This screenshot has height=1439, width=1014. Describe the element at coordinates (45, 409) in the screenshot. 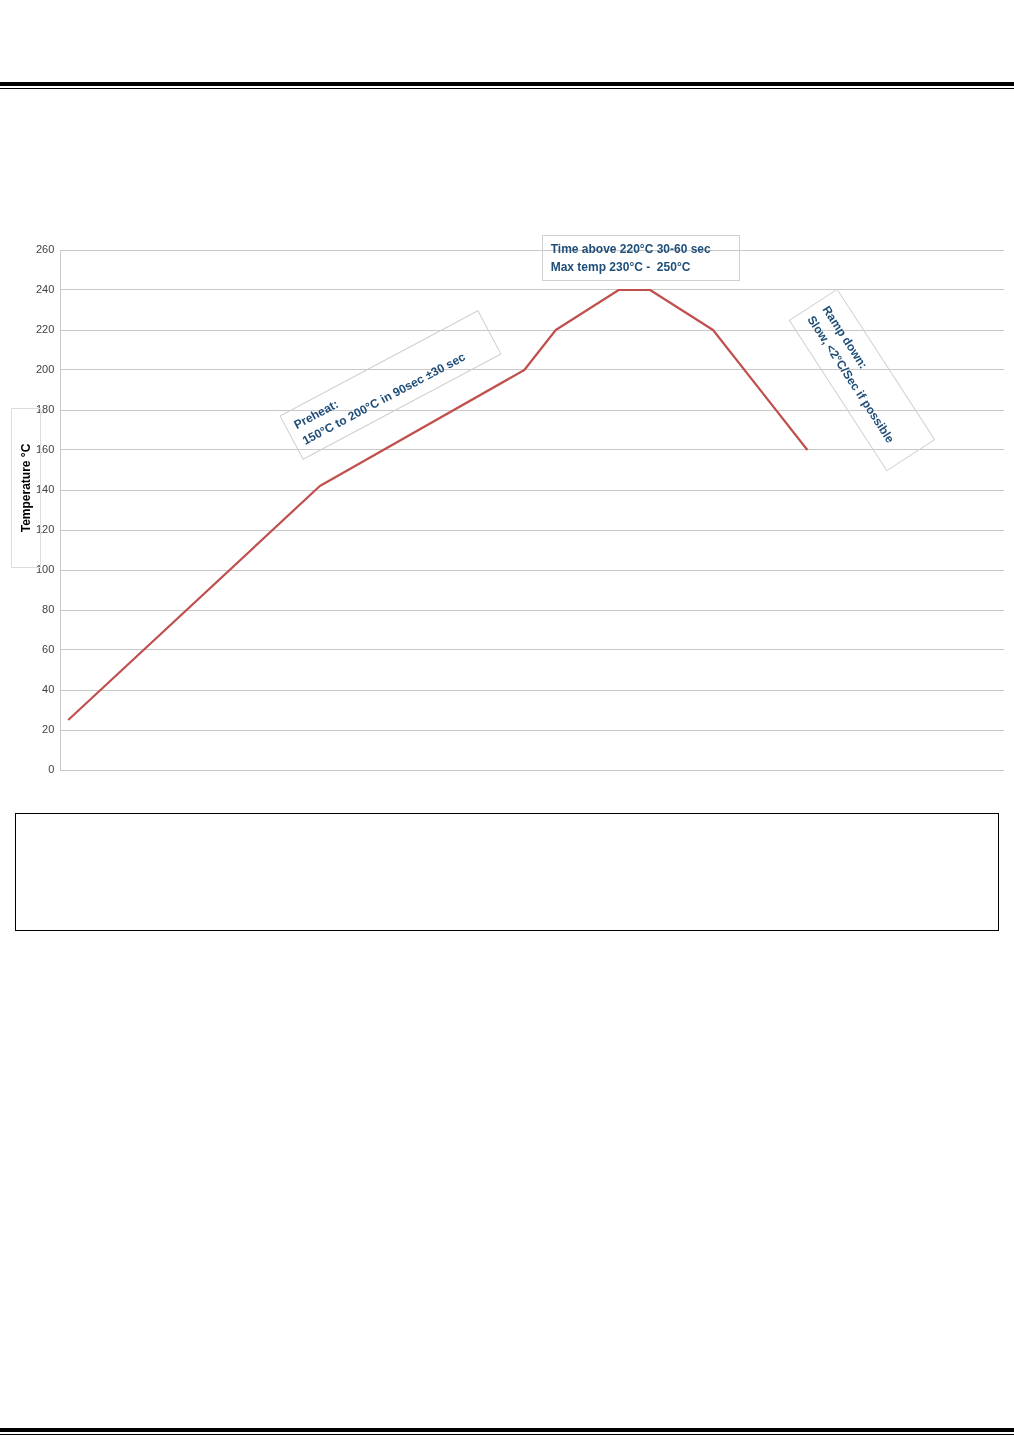

I see `y-tick-label: 180` at that location.